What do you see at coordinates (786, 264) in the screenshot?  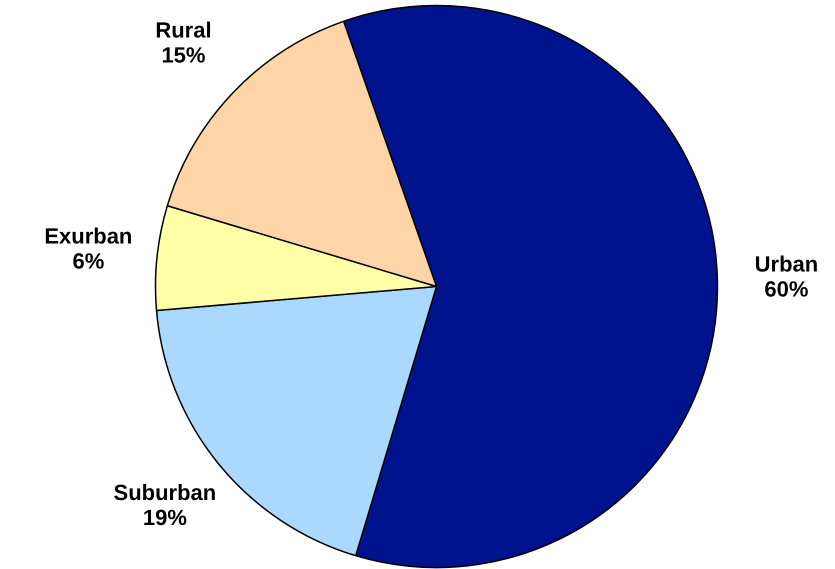 I see `slice-label: Urban` at bounding box center [786, 264].